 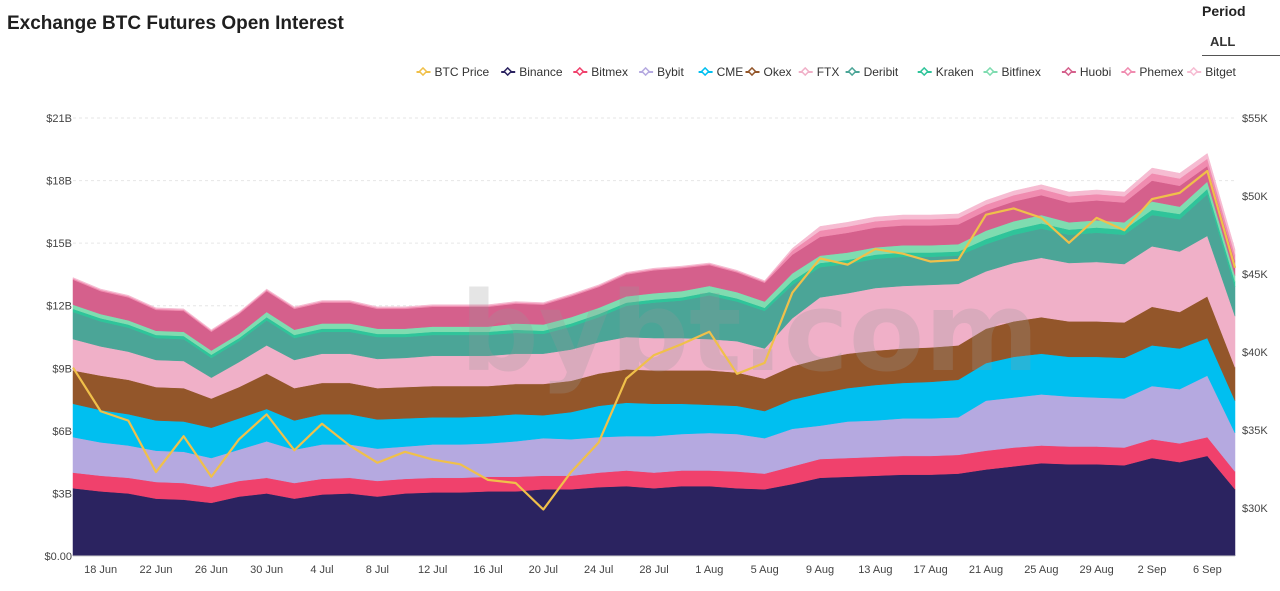 I want to click on chart-title: Exchange BTC Futures Open Interest, so click(x=175, y=23).